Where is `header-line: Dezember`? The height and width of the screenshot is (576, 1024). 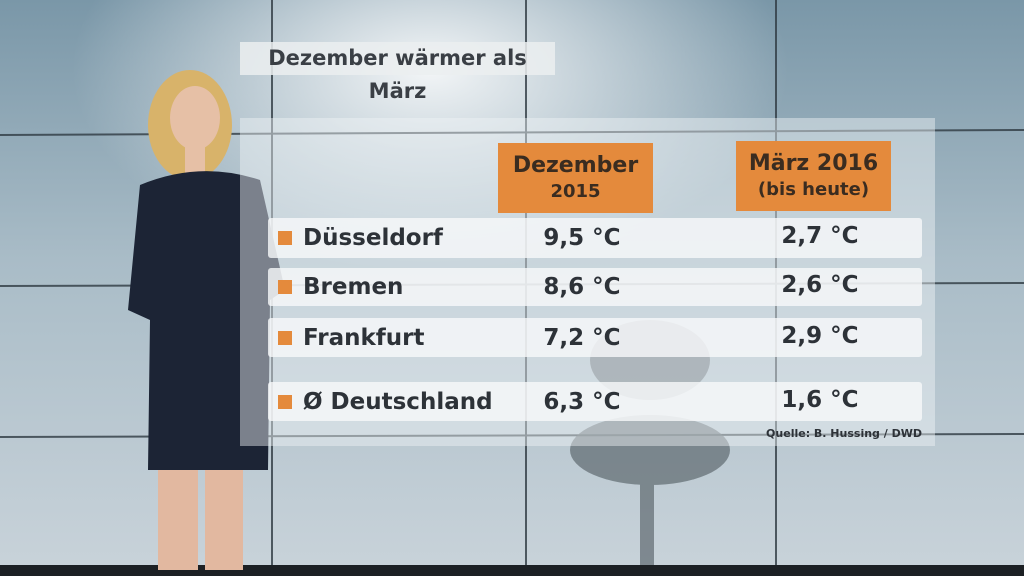
header-line: Dezember is located at coordinates (575, 165).